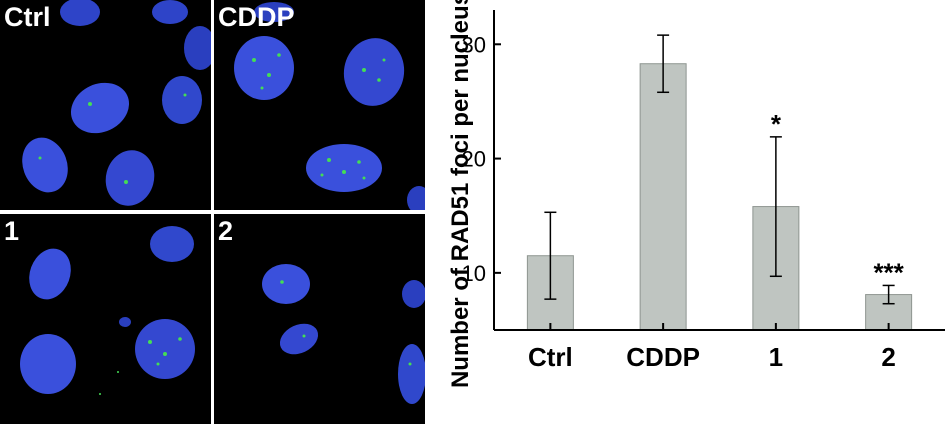 The width and height of the screenshot is (951, 431). What do you see at coordinates (256, 17) in the screenshot?
I see `panel-label-cddp: CDDP` at bounding box center [256, 17].